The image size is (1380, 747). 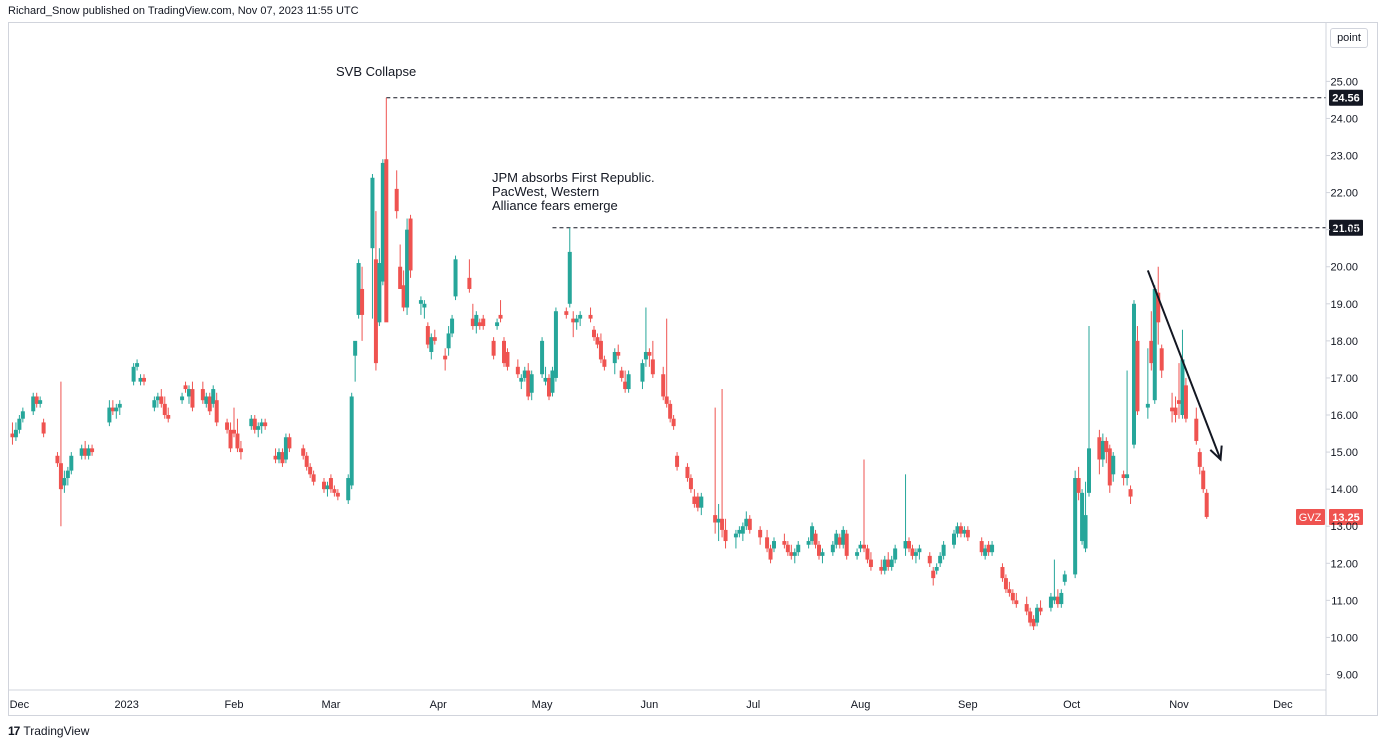 I want to click on price-tick-label: 9.00, so click(x=1347, y=676).